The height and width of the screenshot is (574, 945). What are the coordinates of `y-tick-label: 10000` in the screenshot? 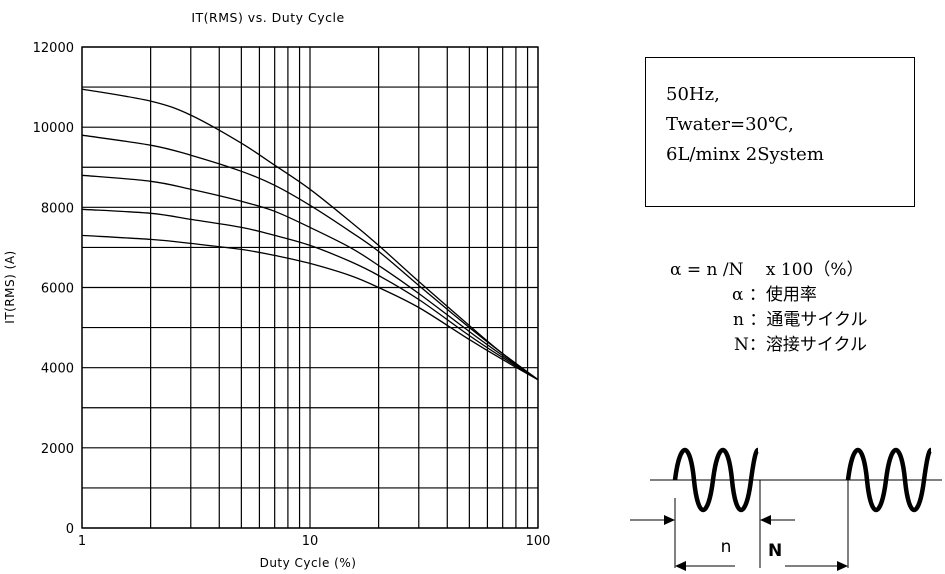 It's located at (53, 128).